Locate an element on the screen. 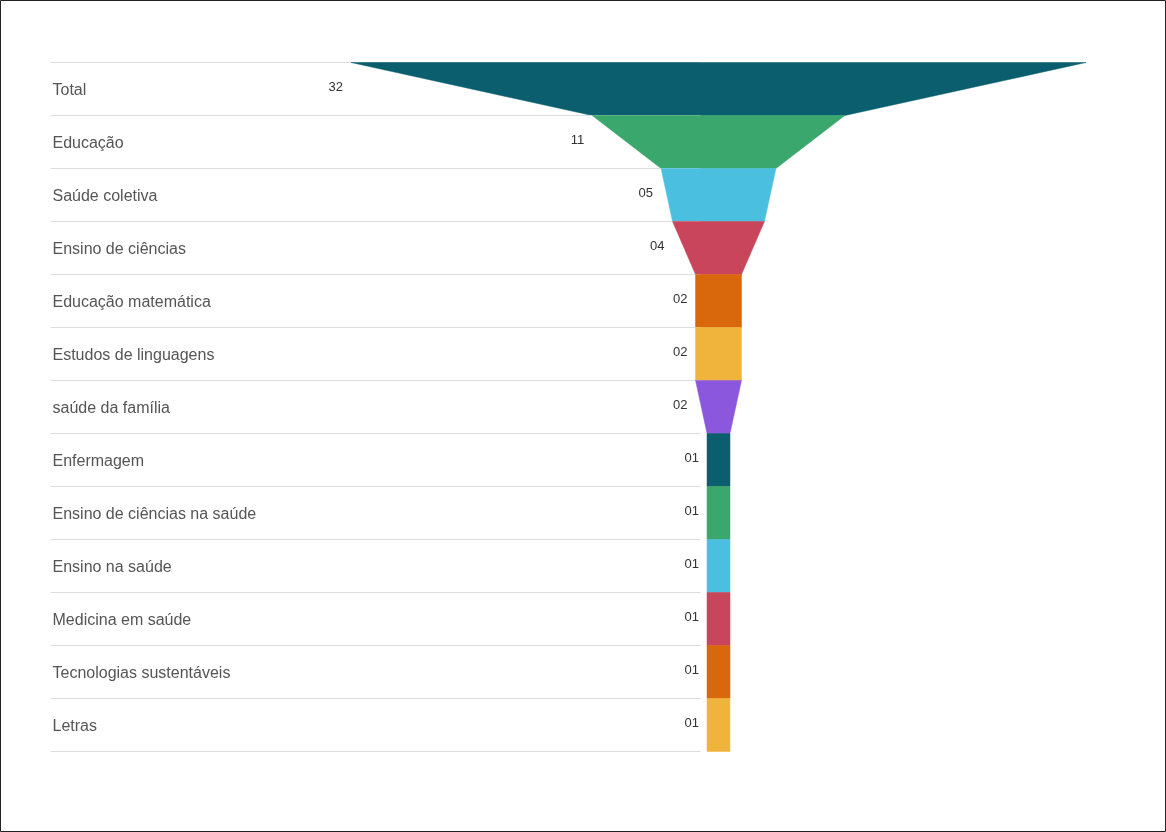  category-label: Saúde coletiva is located at coordinates (105, 195).